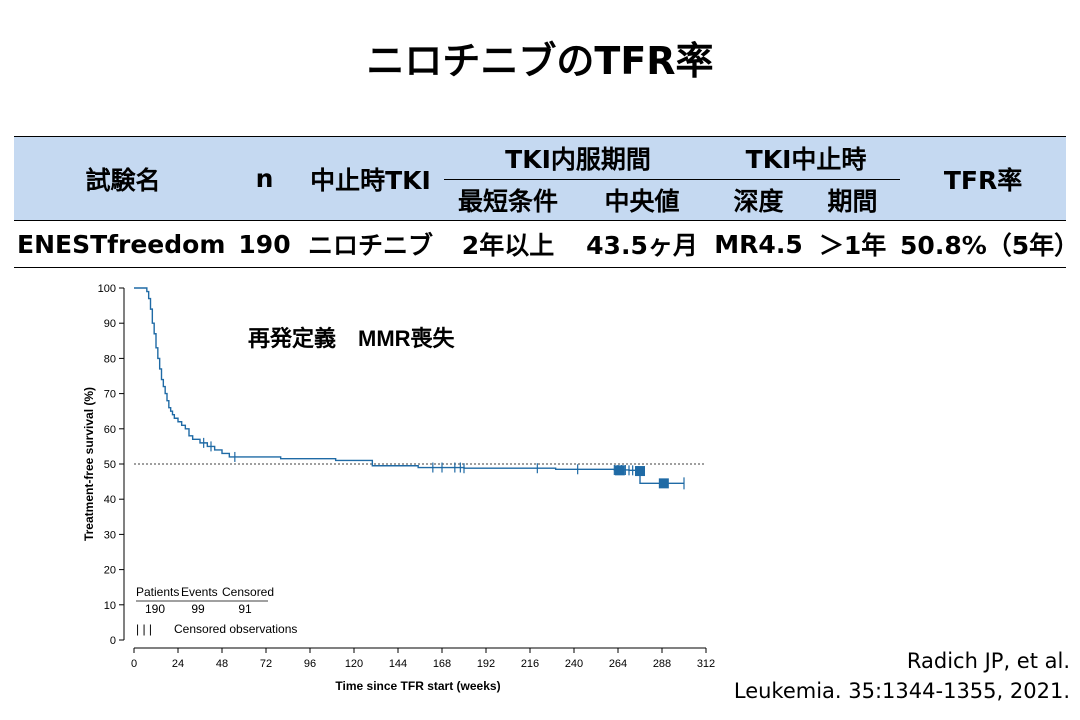 Image resolution: width=1080 pixels, height=720 pixels. Describe the element at coordinates (199, 592) in the screenshot. I see `risk-header-events: Events` at that location.